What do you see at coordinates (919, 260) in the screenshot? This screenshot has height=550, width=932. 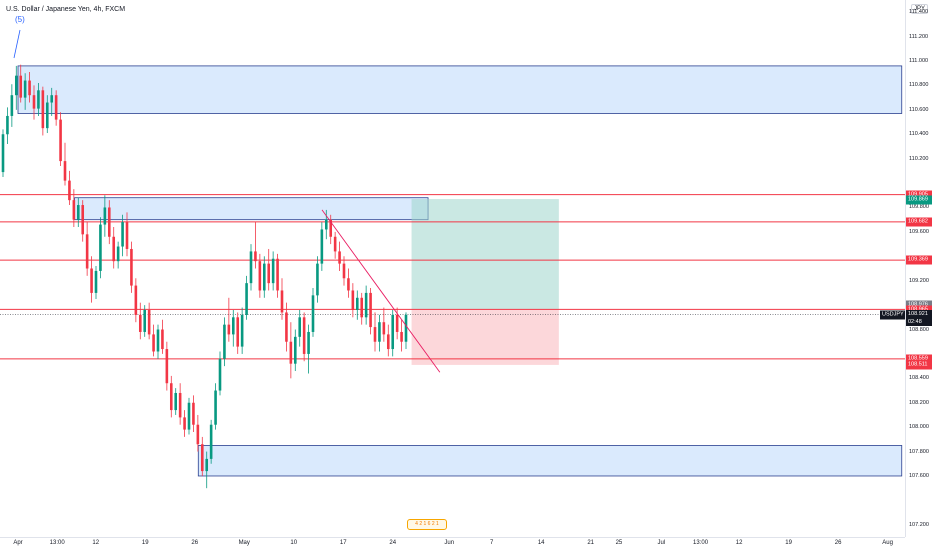 I see `price-level-badge: 109.369` at bounding box center [919, 260].